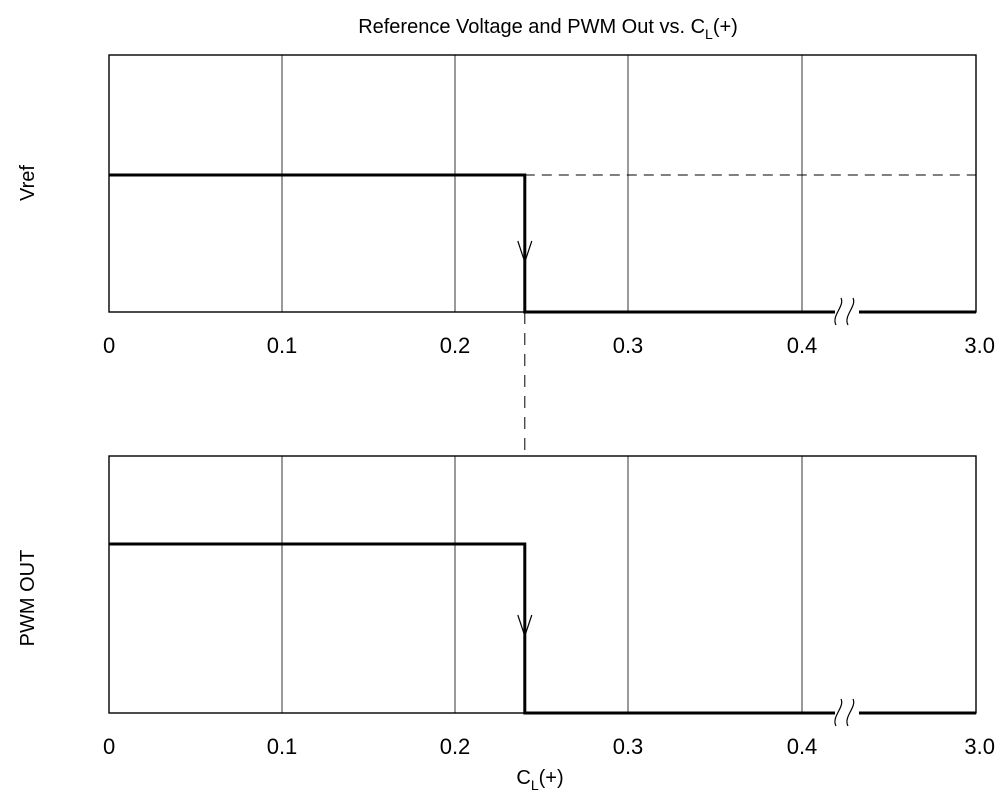 The height and width of the screenshot is (797, 1000). I want to click on chart-title: Reference Voltage and PWM Out vs. CL(+), so click(548, 29).